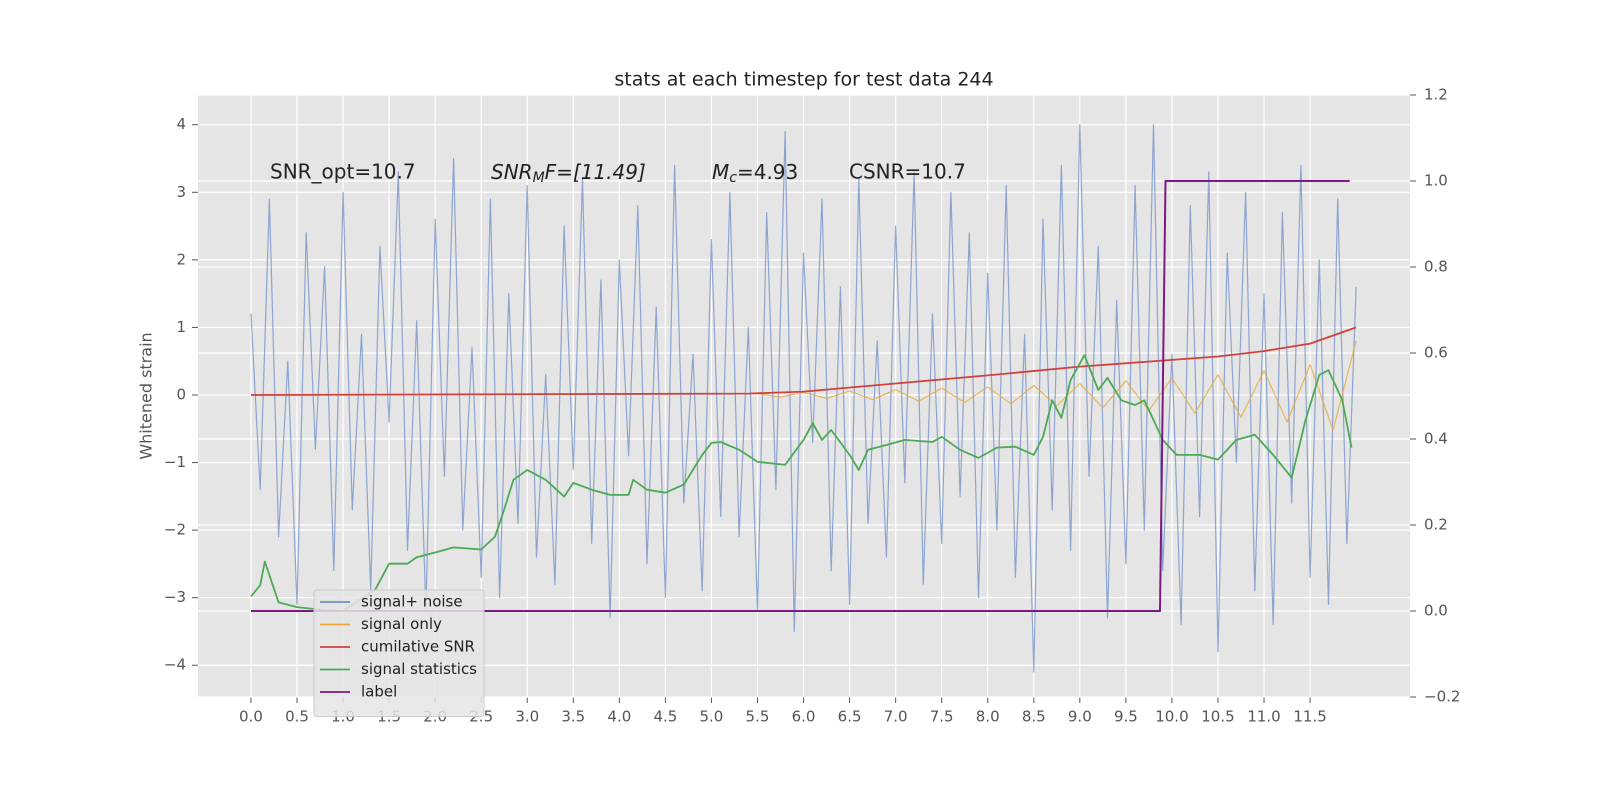  Describe the element at coordinates (720, 172) in the screenshot. I see `annotation-main: M` at that location.